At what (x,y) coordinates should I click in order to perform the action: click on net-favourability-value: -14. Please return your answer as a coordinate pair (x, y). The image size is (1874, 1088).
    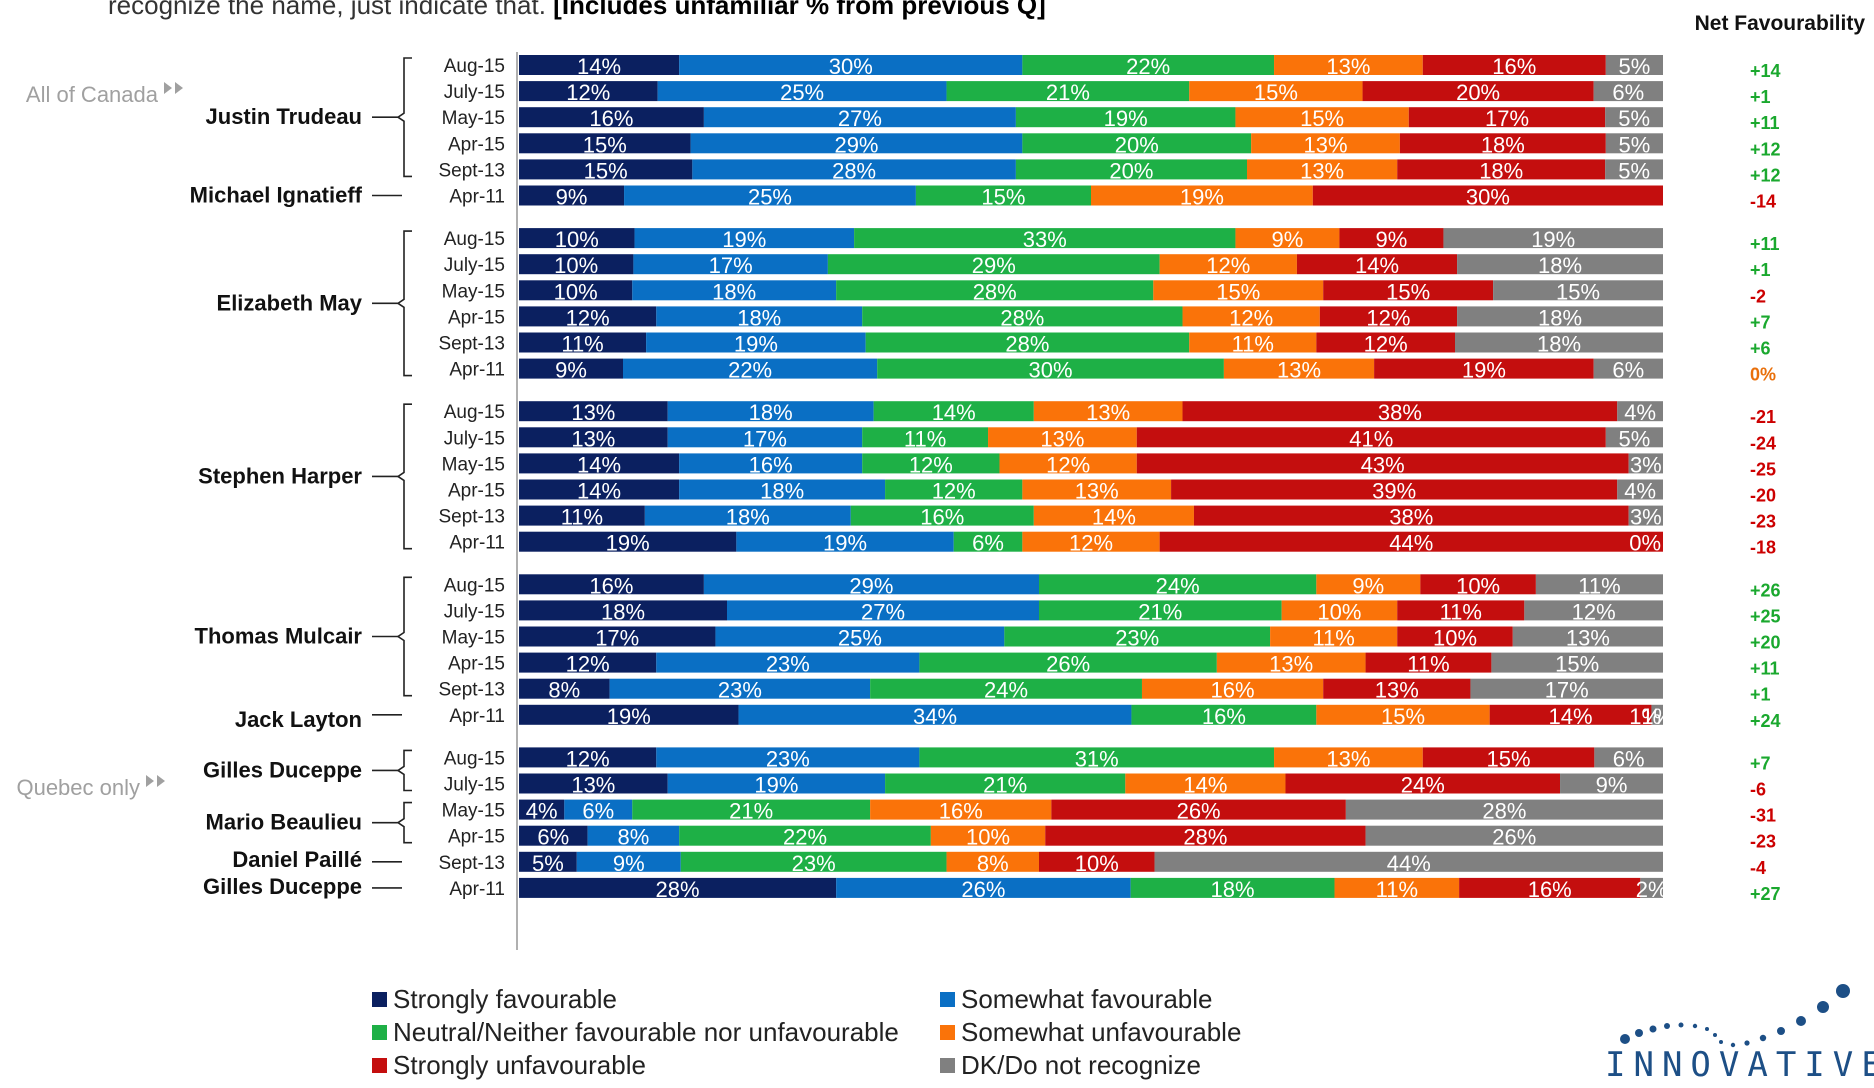
    Looking at the image, I should click on (1763, 202).